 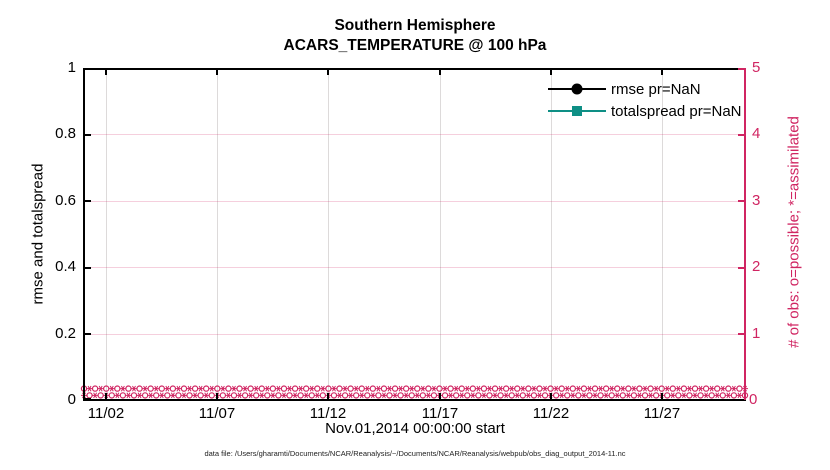 I want to click on y-axis-right-tick: 0, so click(x=753, y=399).